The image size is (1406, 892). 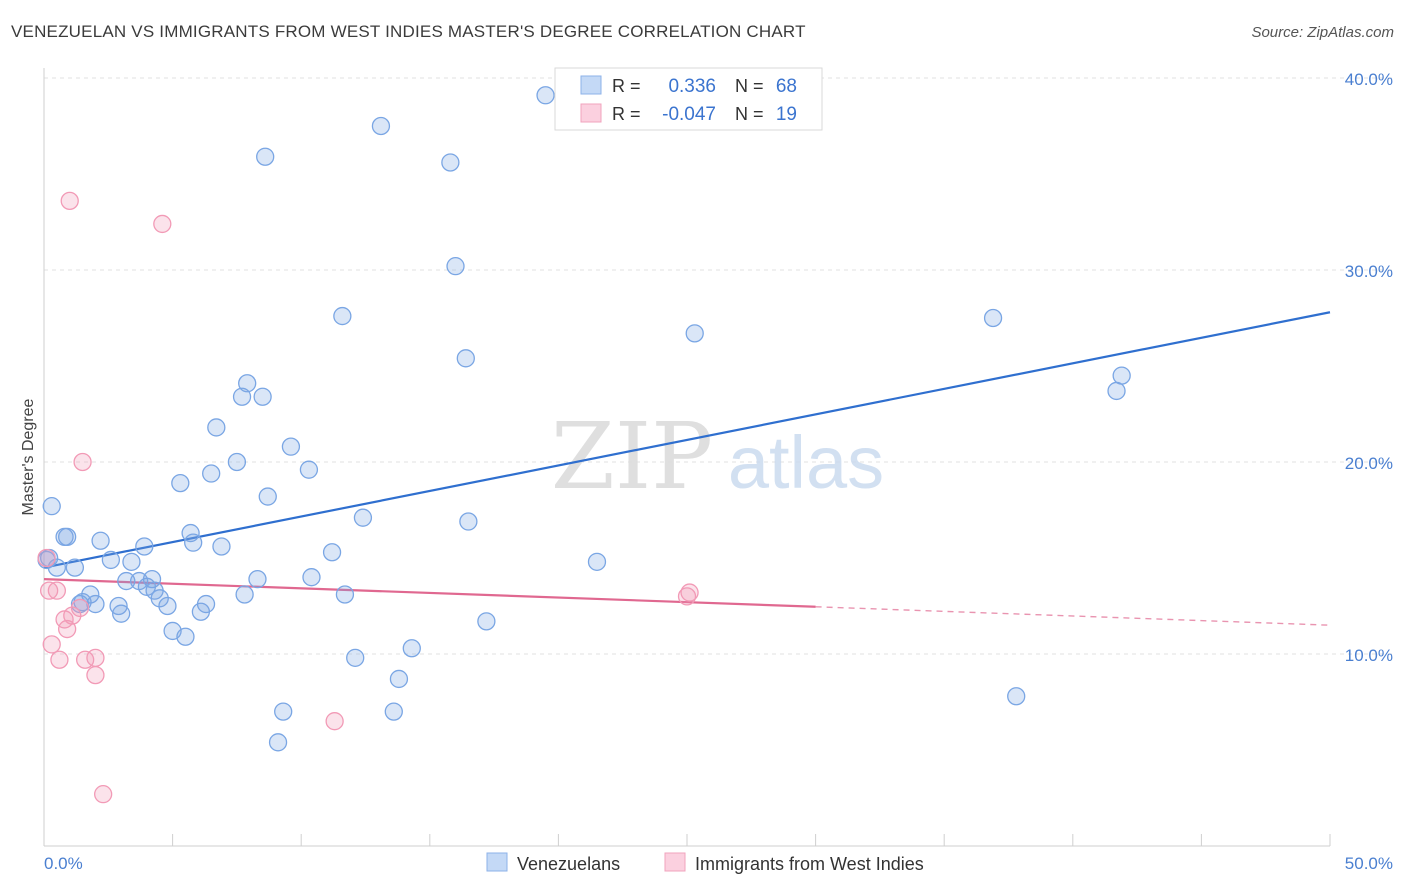 I want to click on stats-r-label-1: R =, so click(x=626, y=114).